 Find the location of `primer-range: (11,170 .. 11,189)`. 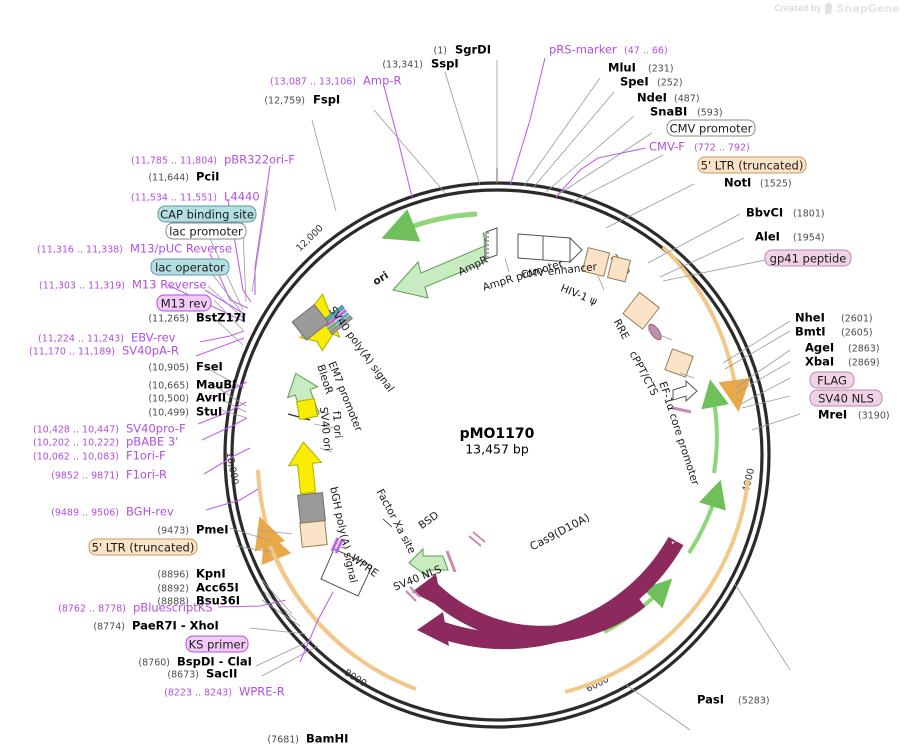

primer-range: (11,170 .. 11,189) is located at coordinates (72, 352).